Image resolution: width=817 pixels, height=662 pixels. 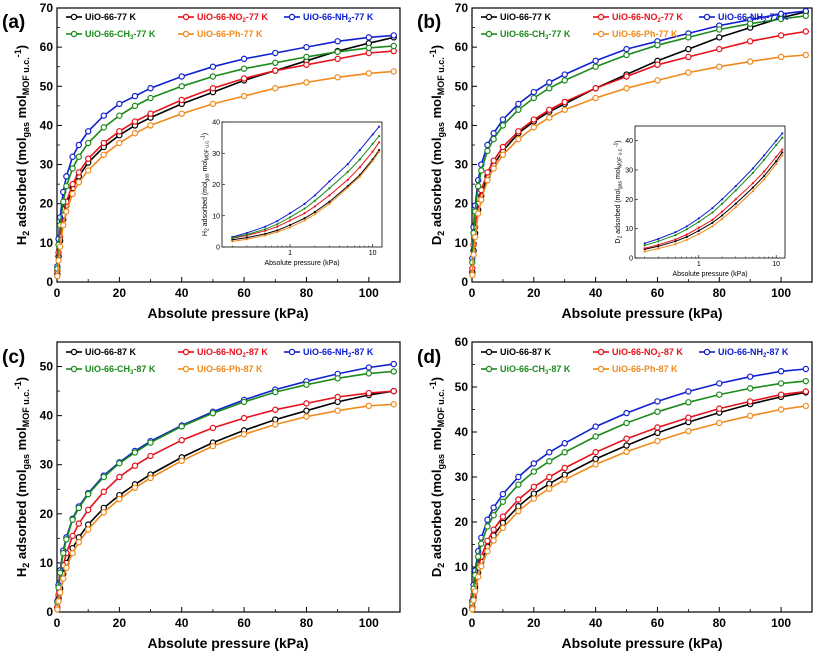 What do you see at coordinates (462, 243) in the screenshot?
I see `ytick-label: 10` at bounding box center [462, 243].